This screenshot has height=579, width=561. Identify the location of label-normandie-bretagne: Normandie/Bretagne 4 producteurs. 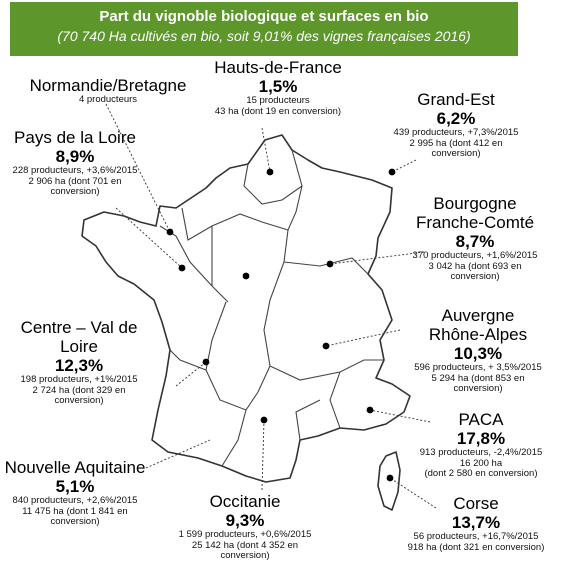
(108, 91).